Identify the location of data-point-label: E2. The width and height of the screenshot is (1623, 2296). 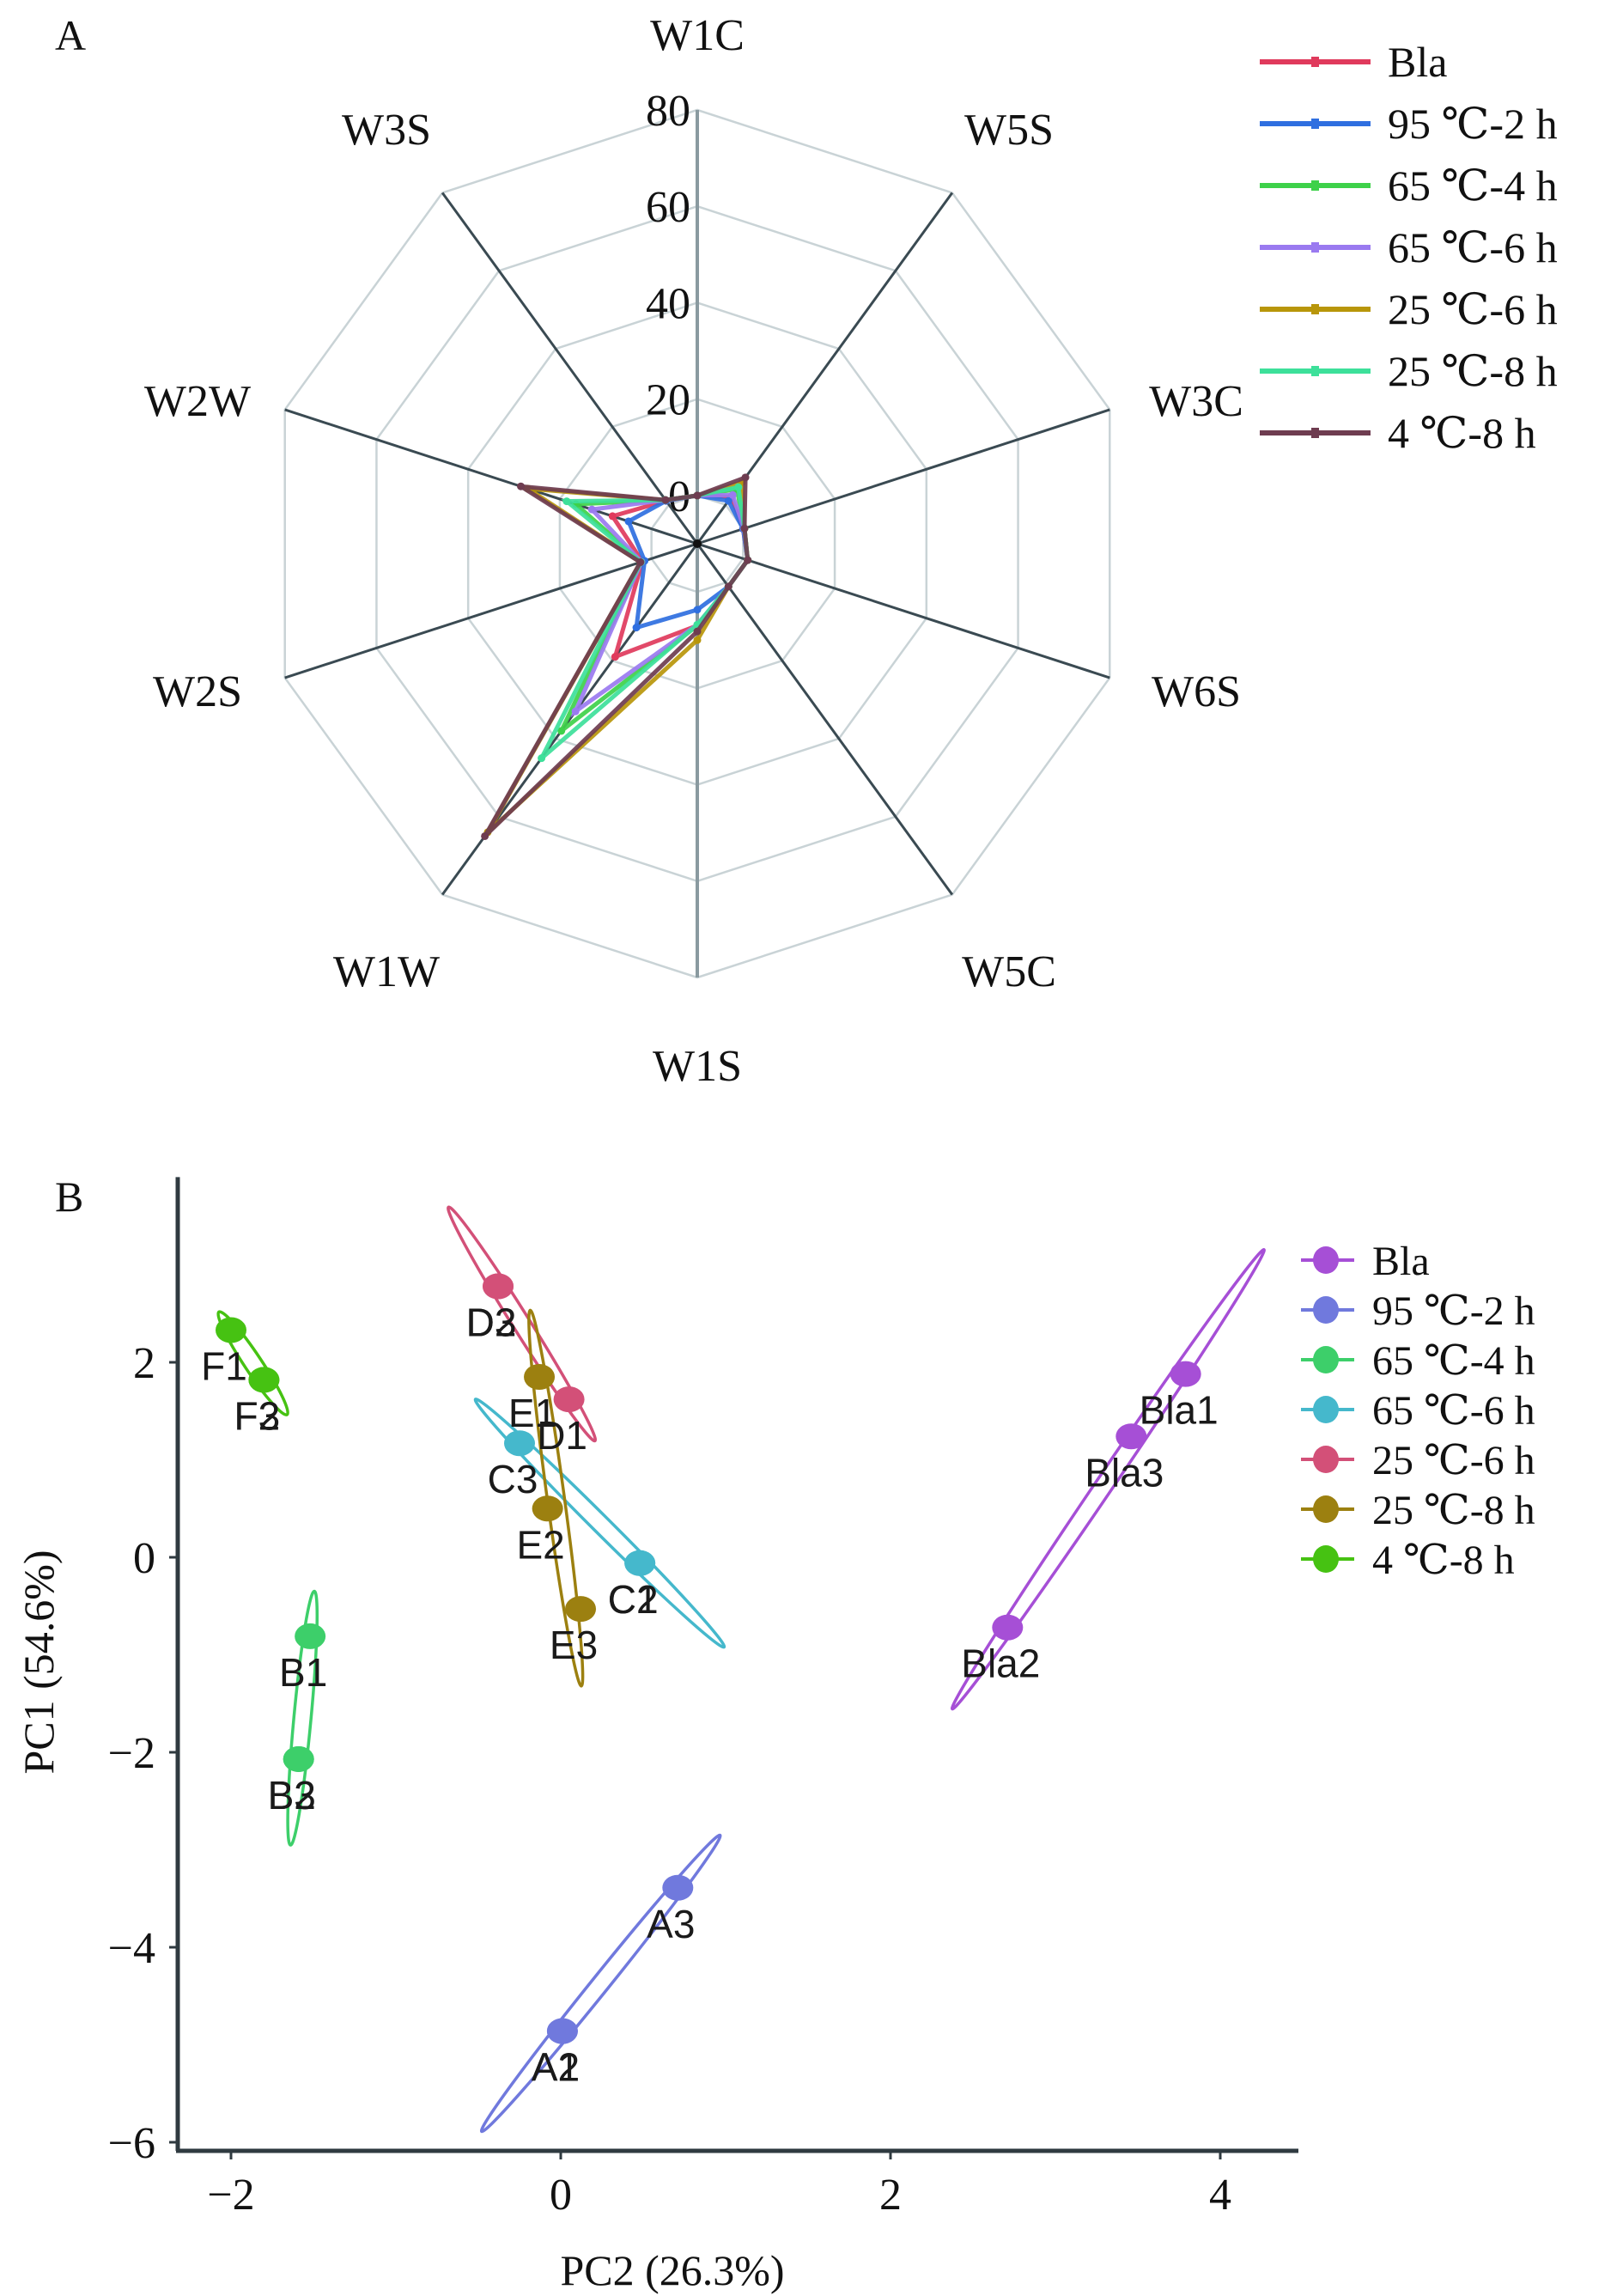
(541, 1544).